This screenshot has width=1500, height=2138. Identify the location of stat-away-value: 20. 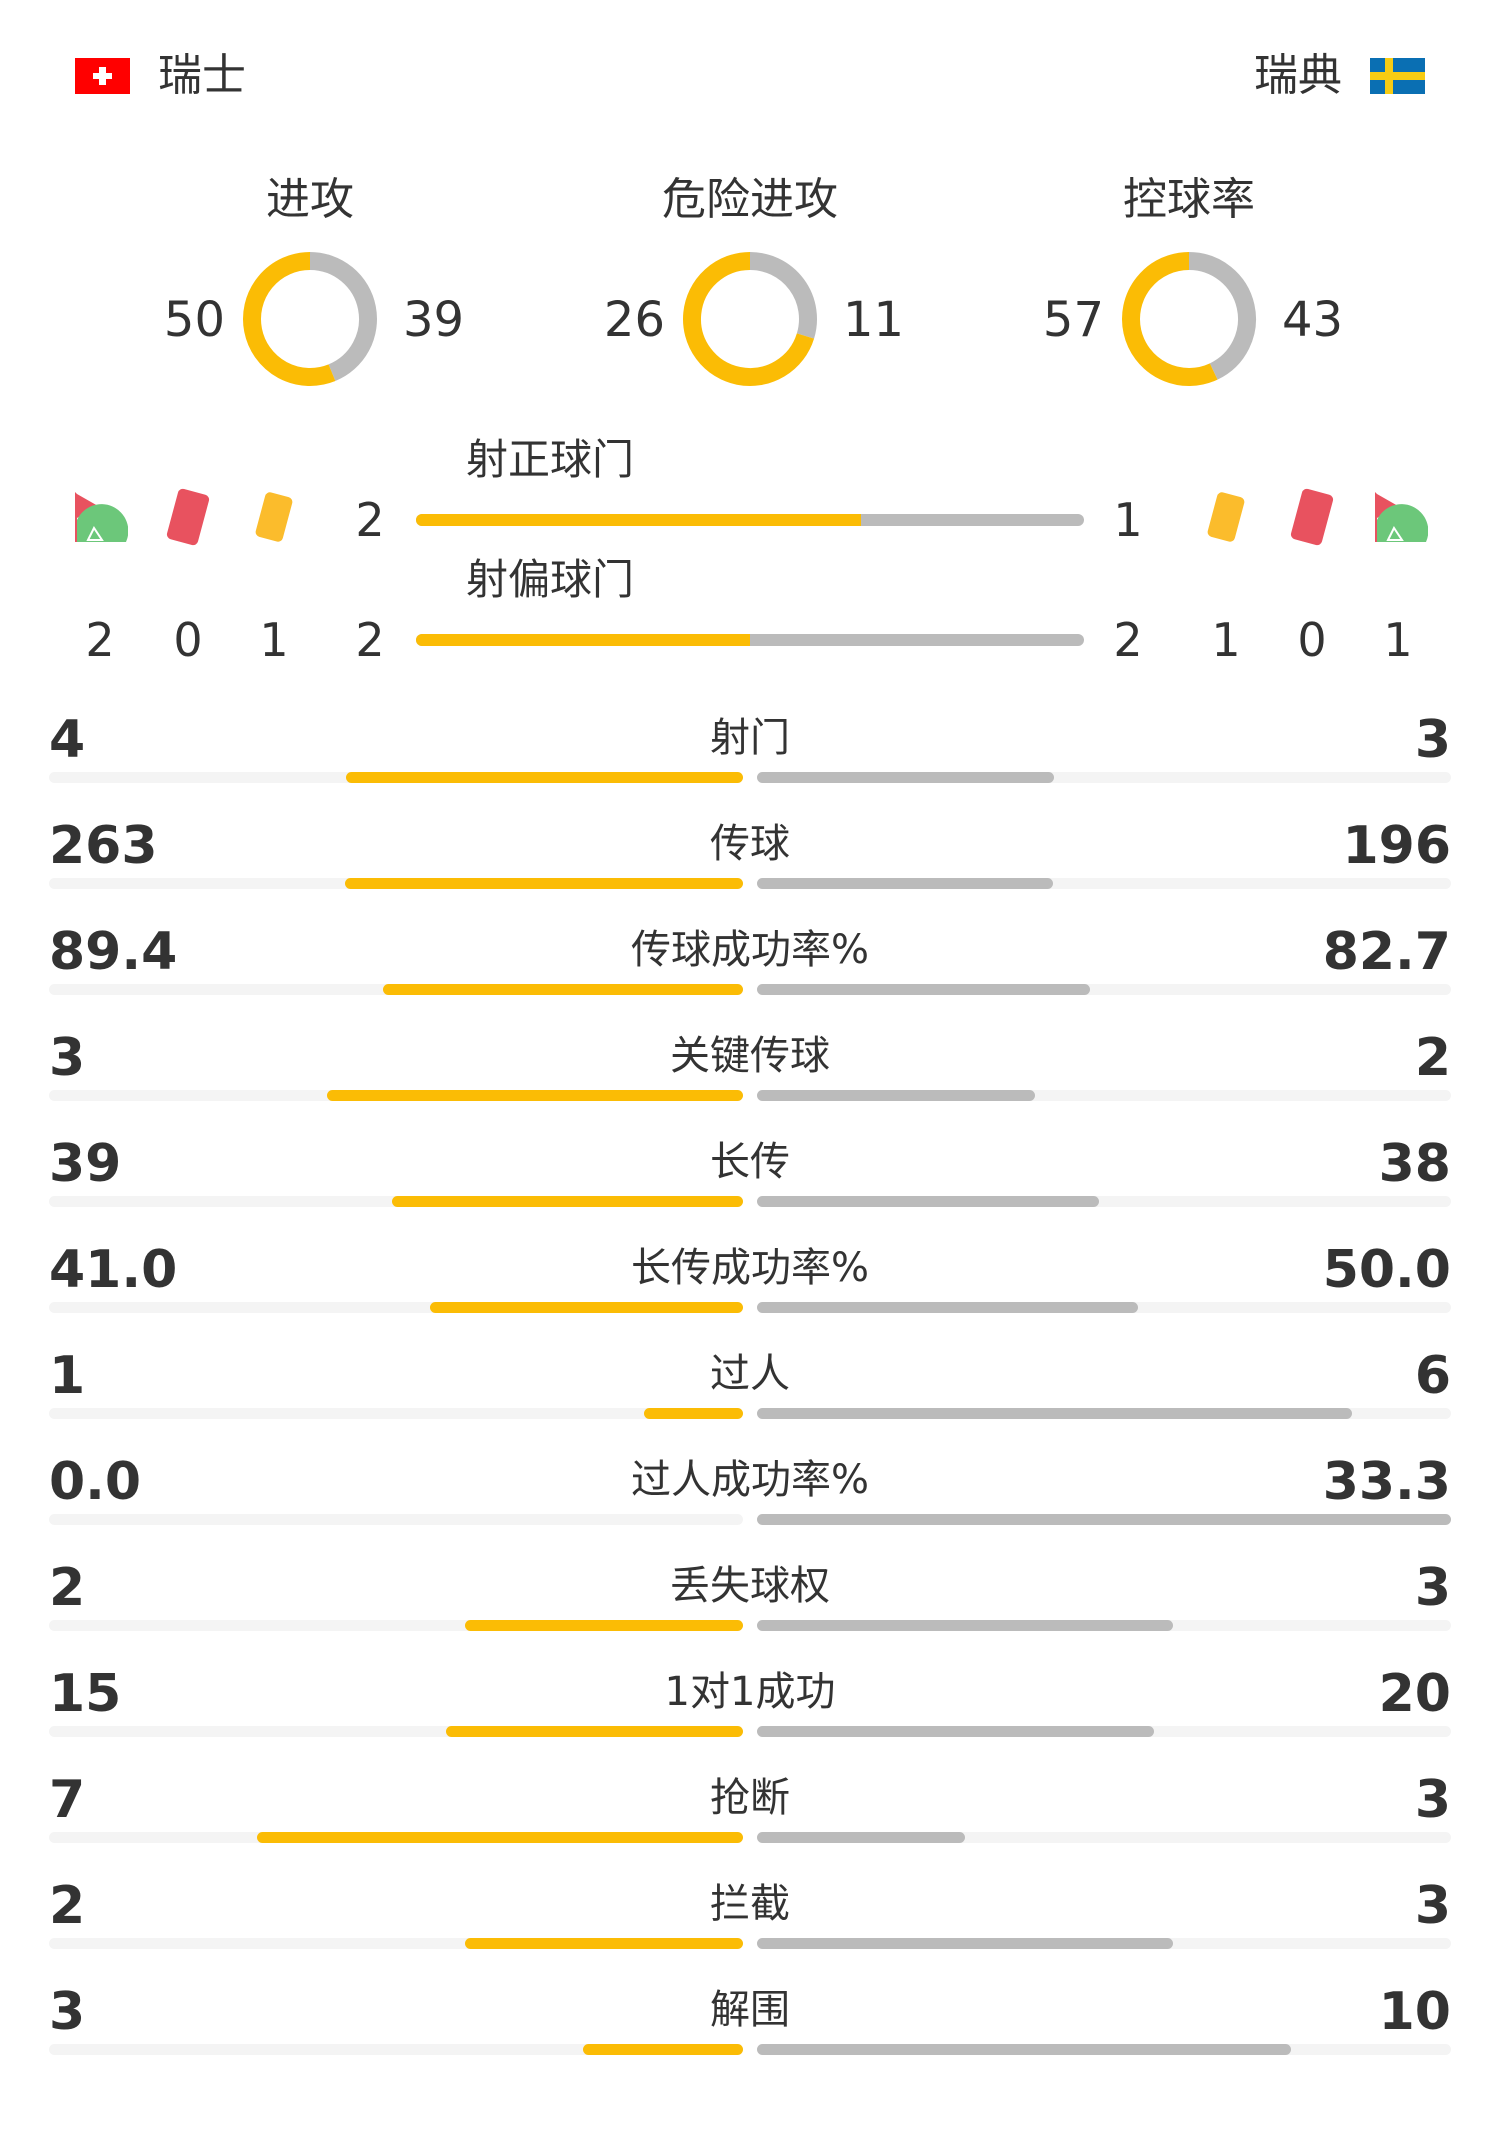
(1414, 1694).